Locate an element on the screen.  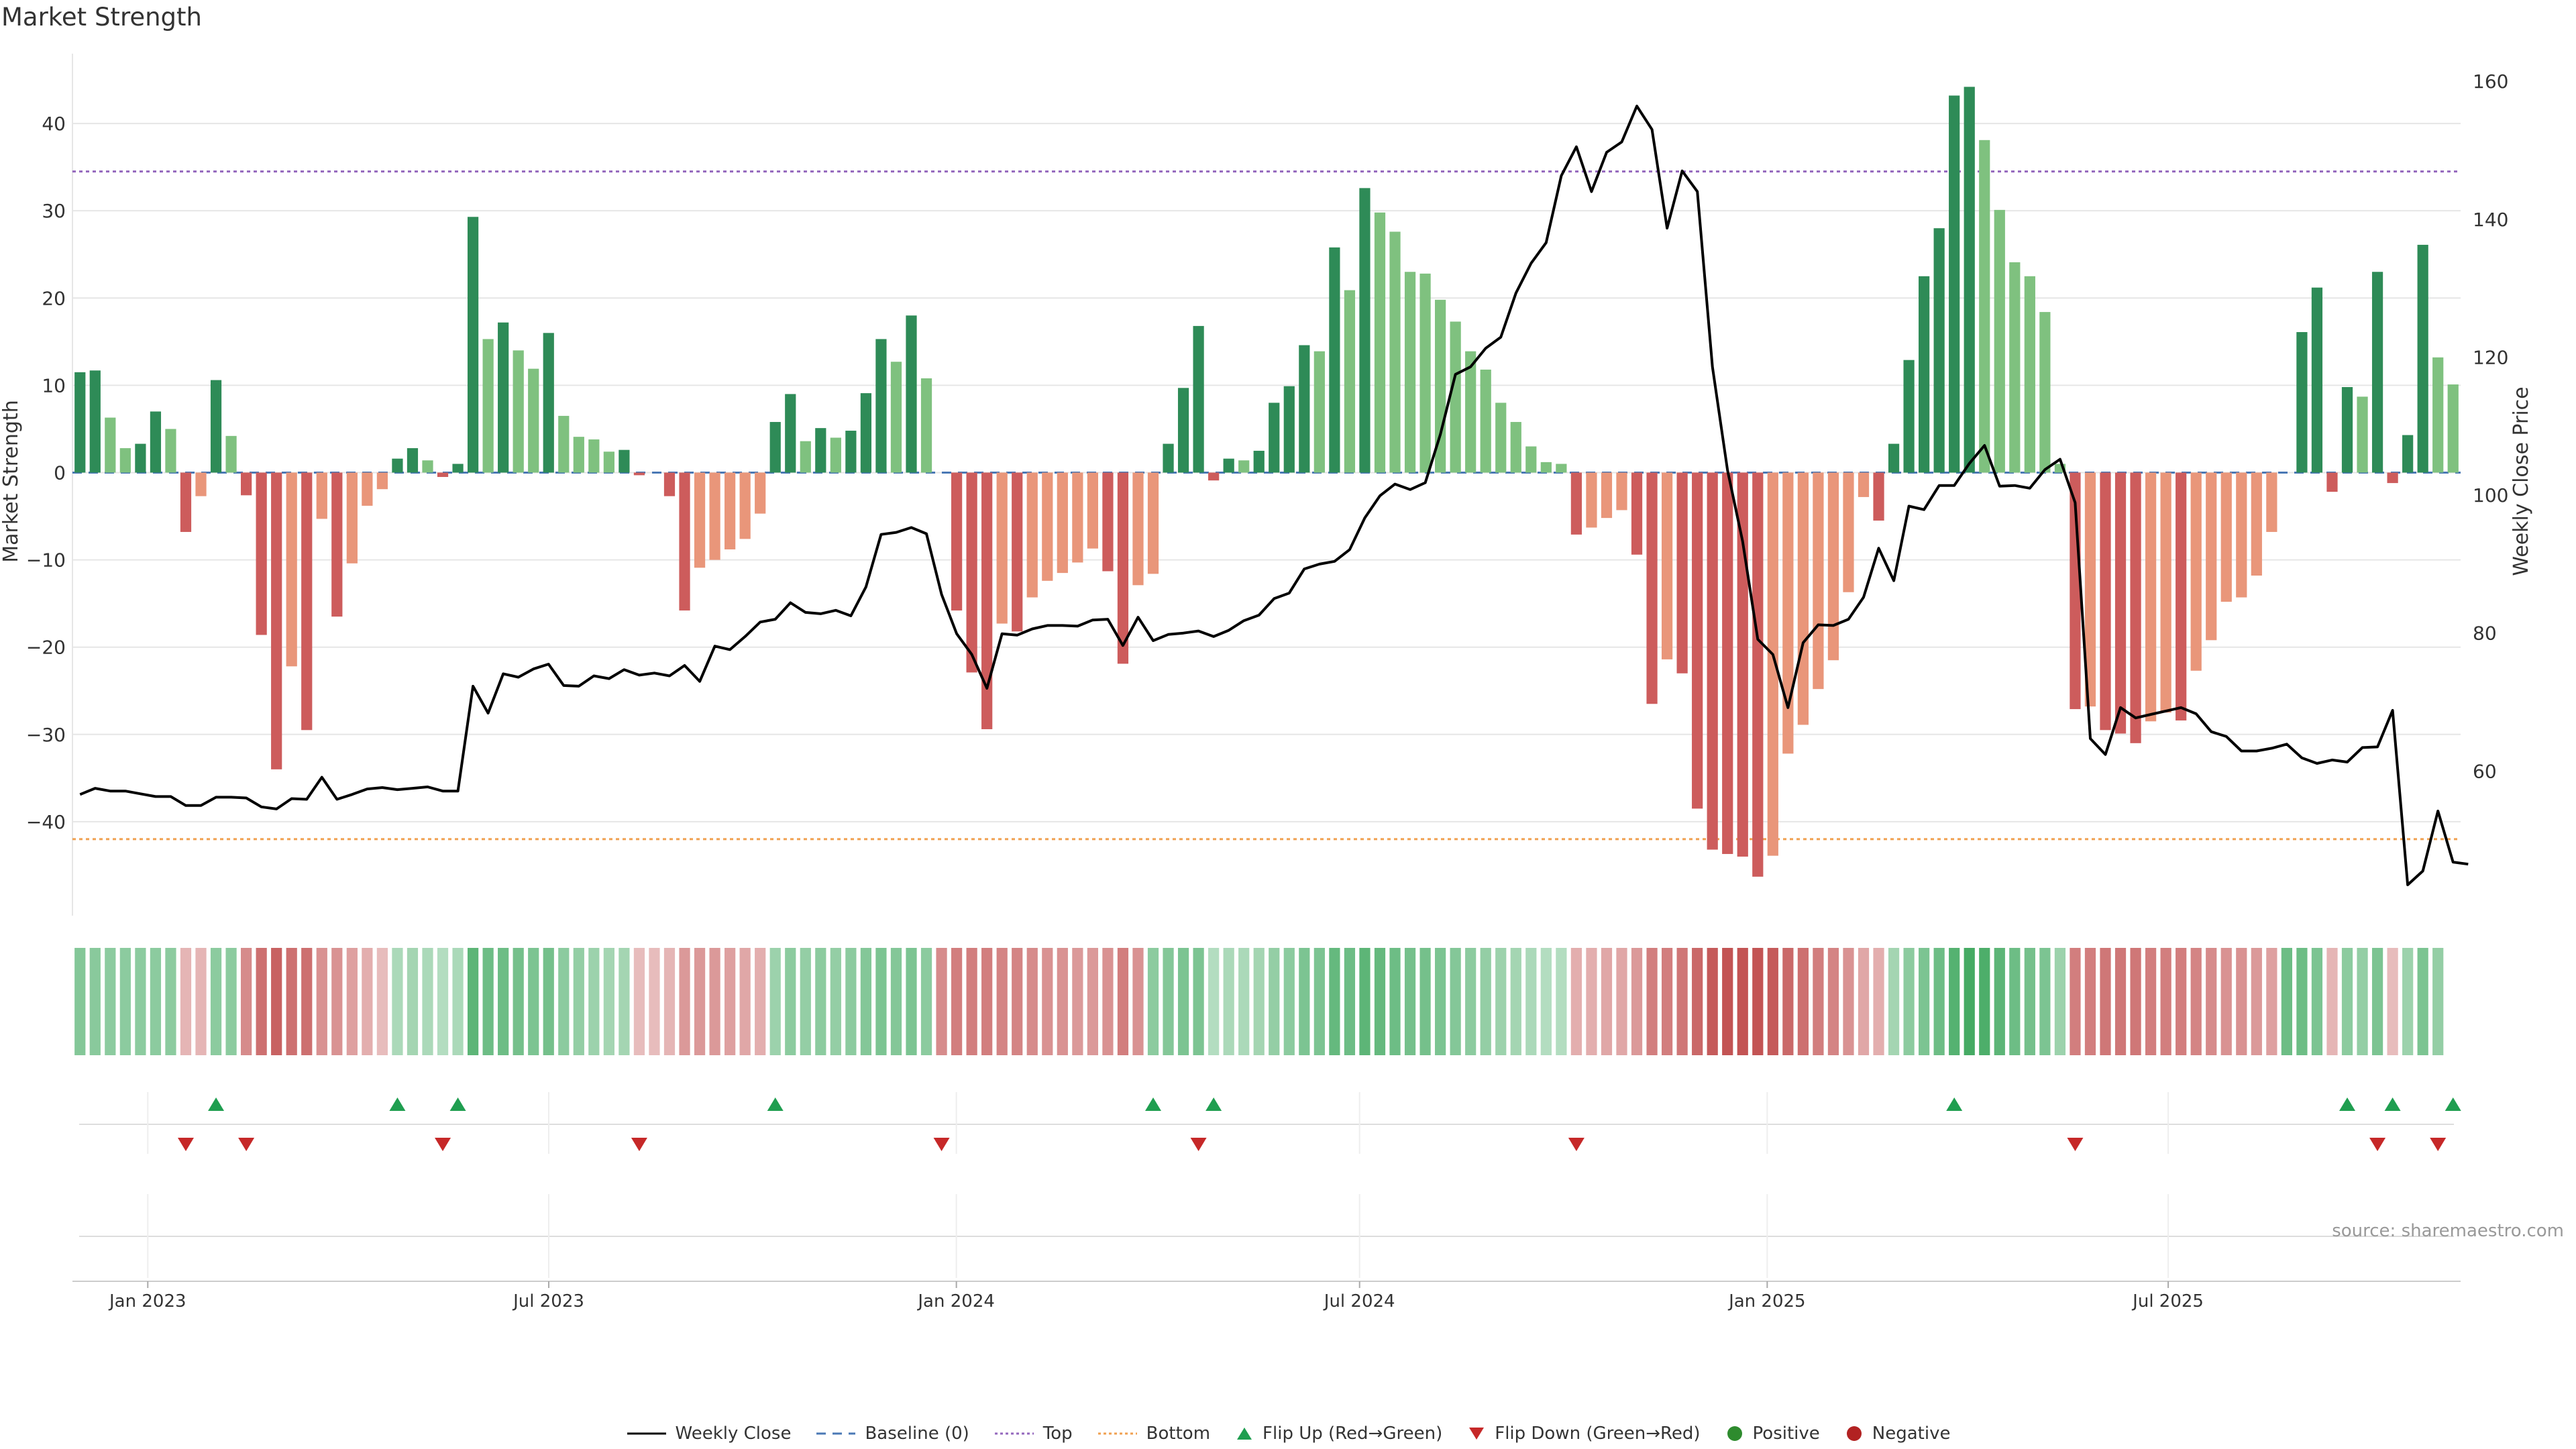
flip-down-marker is located at coordinates (1576, 1144).